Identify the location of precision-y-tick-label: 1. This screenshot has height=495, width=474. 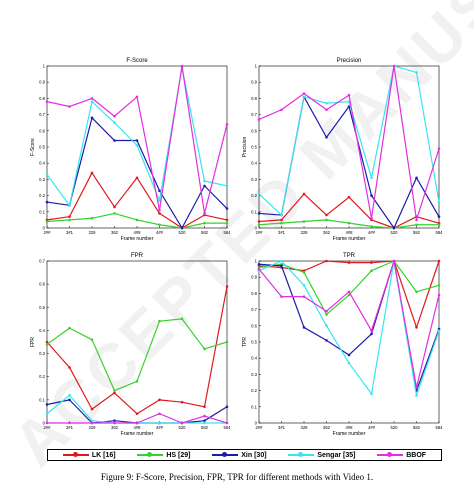
(256, 66).